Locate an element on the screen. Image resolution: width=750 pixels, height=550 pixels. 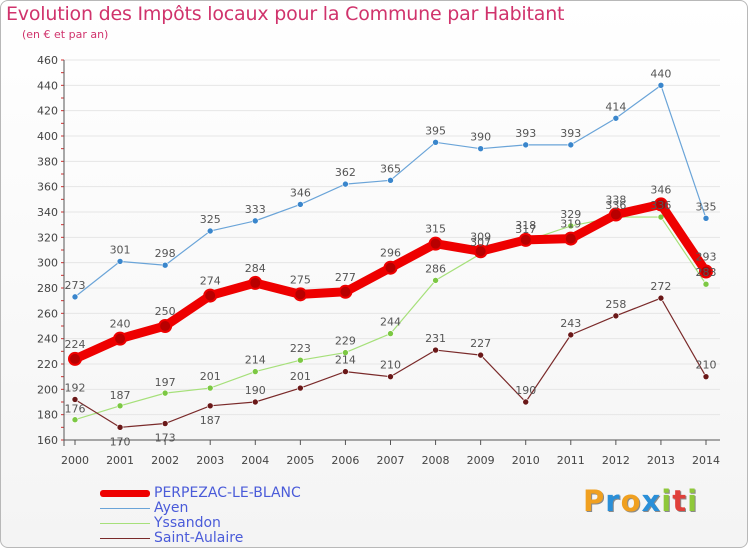
data-label: 250 is located at coordinates (165, 311).